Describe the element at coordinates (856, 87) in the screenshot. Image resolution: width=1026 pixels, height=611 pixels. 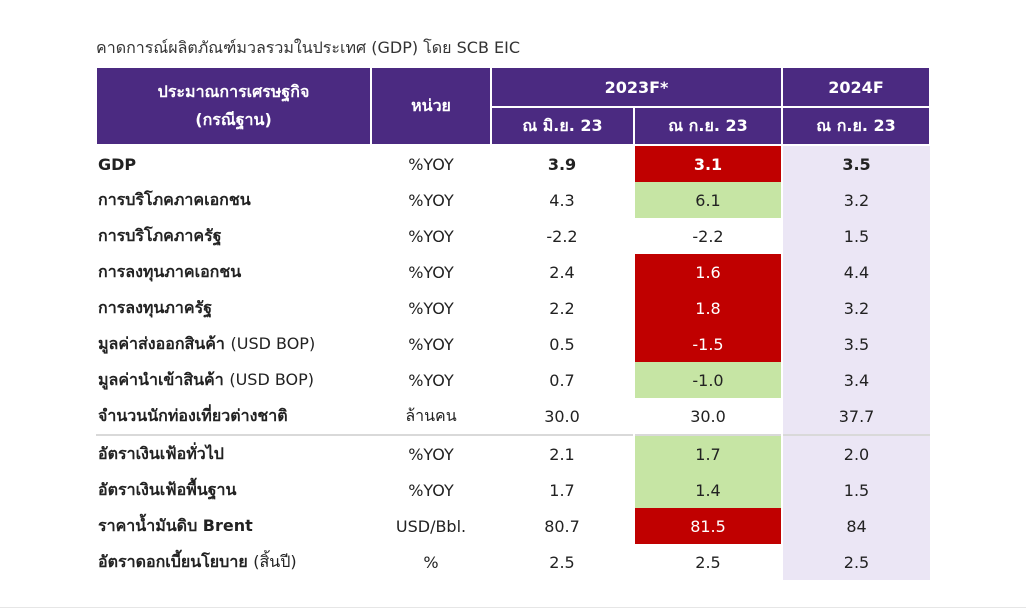
I see `year-2024-header: 2024F` at that location.